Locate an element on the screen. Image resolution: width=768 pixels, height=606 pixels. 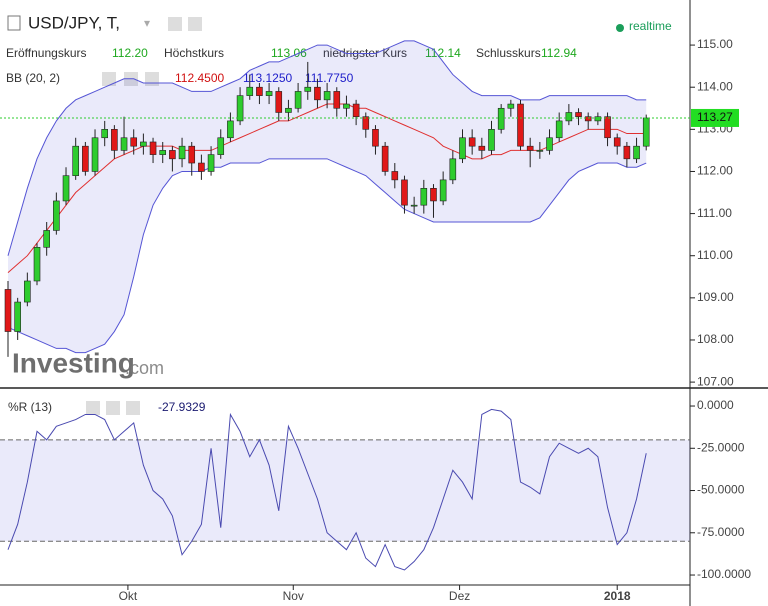
quote-label: Schlusskurs is located at coordinates (508, 53).